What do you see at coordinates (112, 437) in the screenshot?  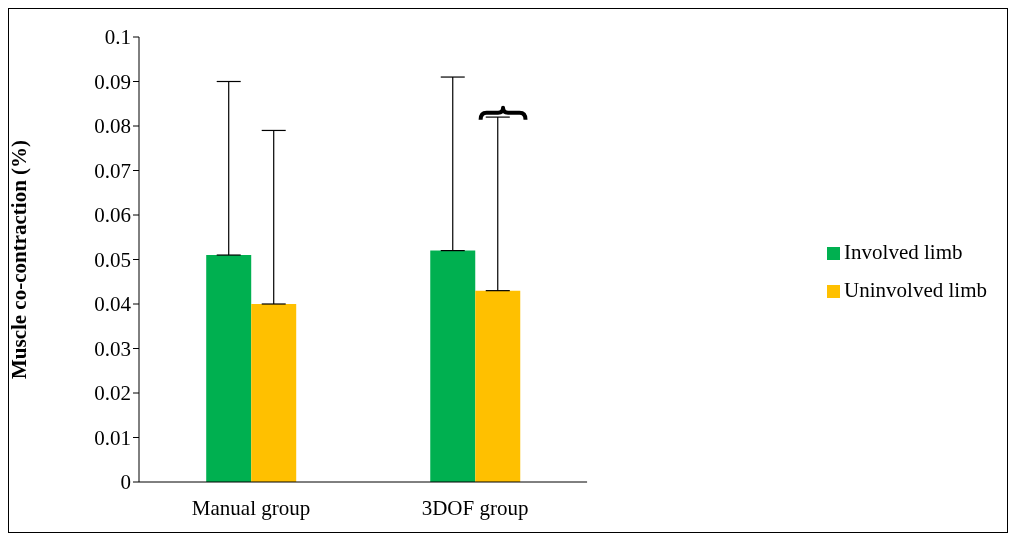 I see `y-tick-label: 0.01` at bounding box center [112, 437].